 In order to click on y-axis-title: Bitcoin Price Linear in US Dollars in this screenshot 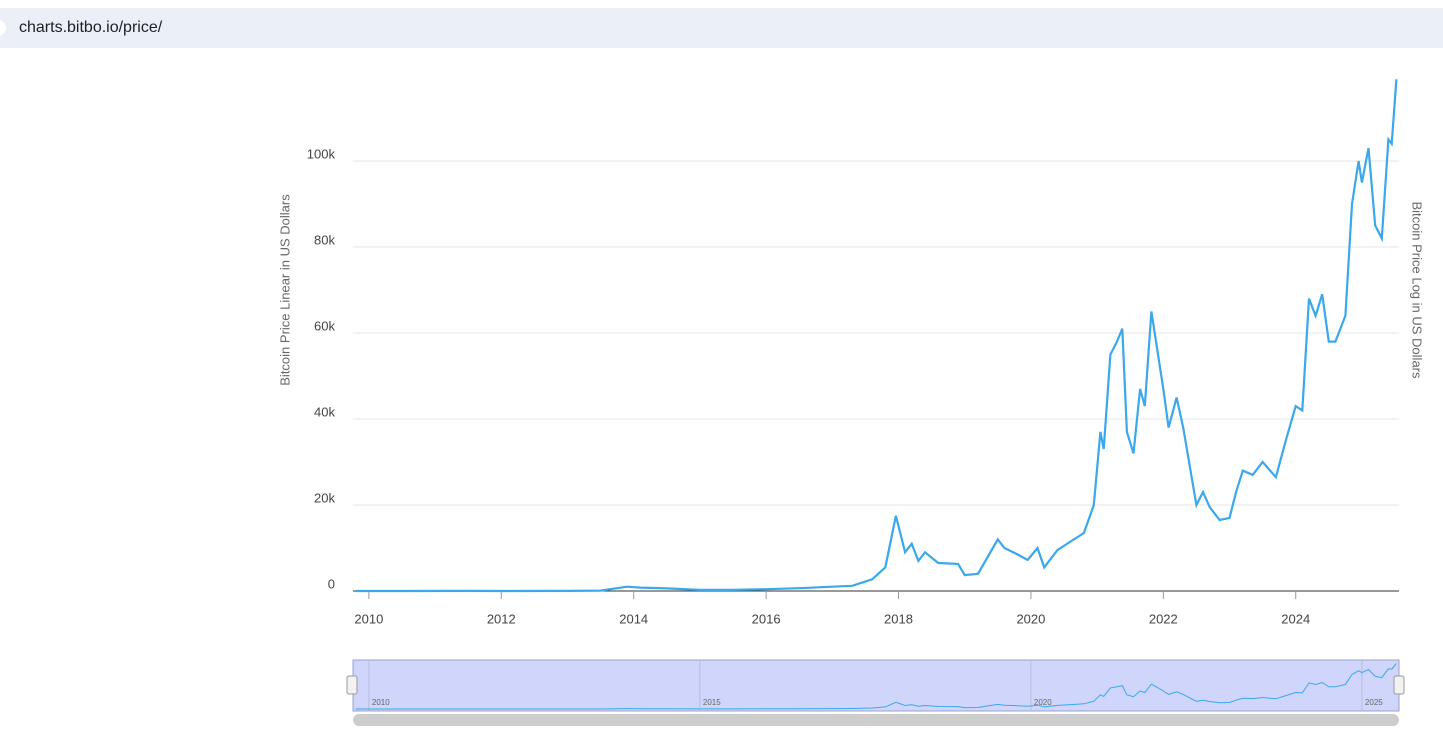, I will do `click(284, 290)`.